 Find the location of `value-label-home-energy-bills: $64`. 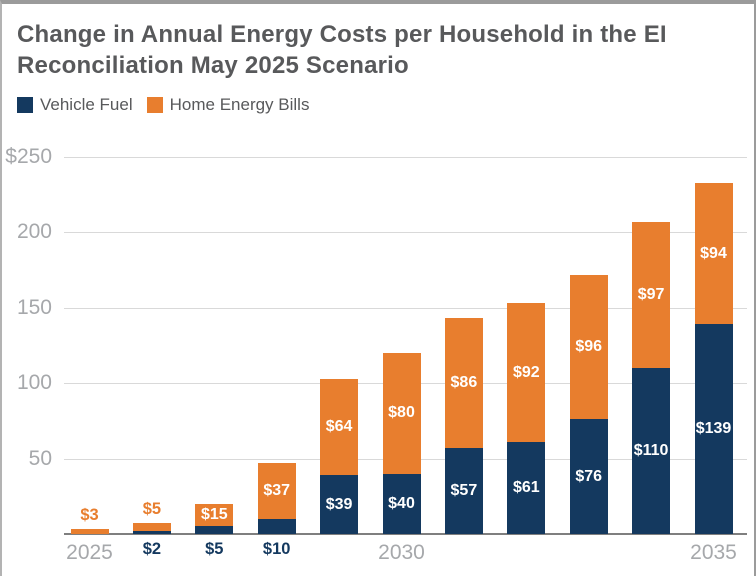

value-label-home-energy-bills: $64 is located at coordinates (339, 426).